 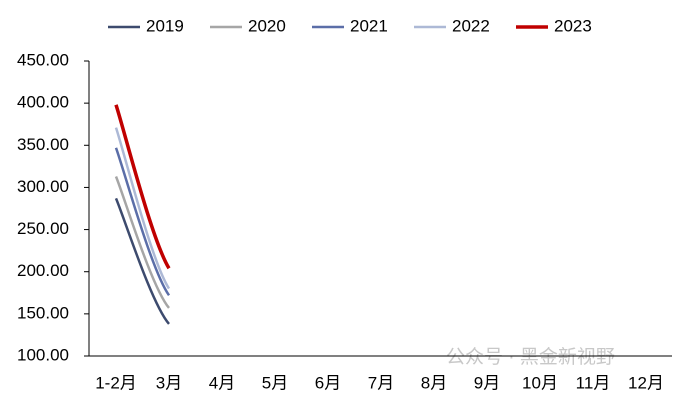 What do you see at coordinates (267, 25) in the screenshot?
I see `legend-label: 2020` at bounding box center [267, 25].